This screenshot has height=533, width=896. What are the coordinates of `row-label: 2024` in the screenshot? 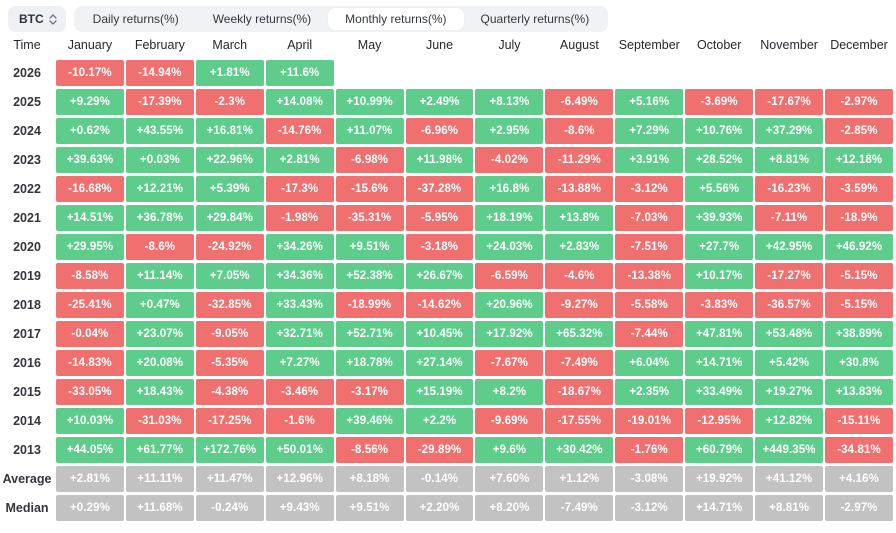 It's located at (27, 131).